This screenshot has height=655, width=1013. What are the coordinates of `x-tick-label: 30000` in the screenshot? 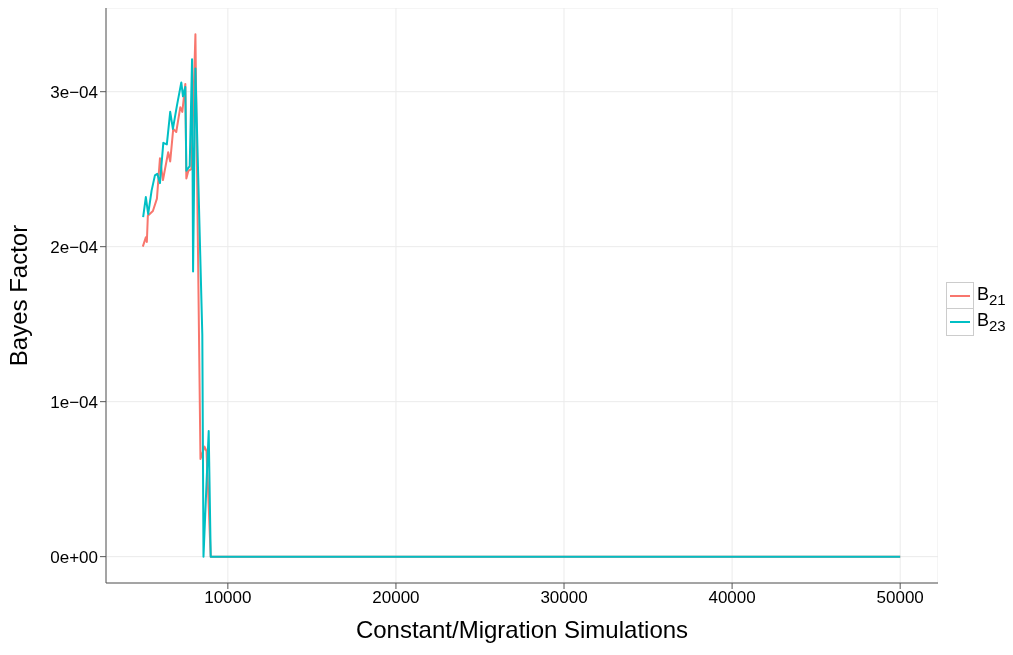 It's located at (564, 598).